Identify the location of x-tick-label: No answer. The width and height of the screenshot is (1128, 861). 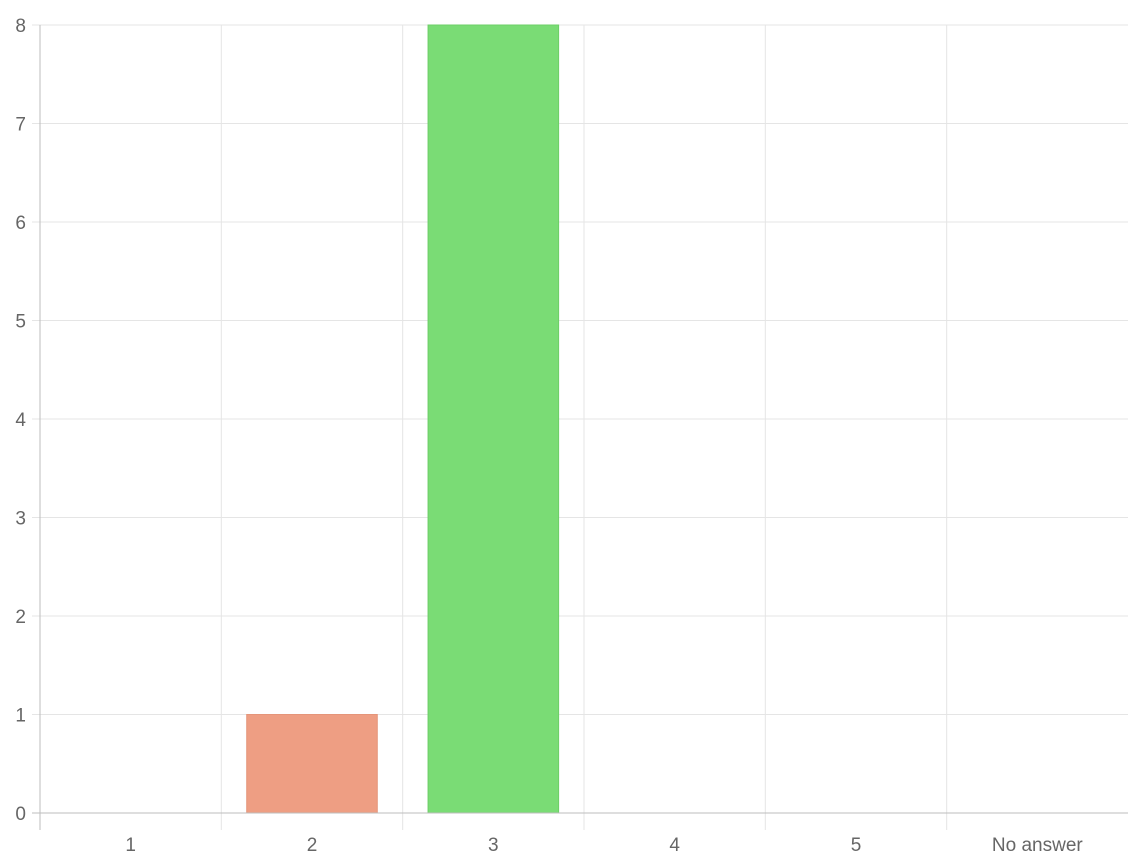
(1037, 845).